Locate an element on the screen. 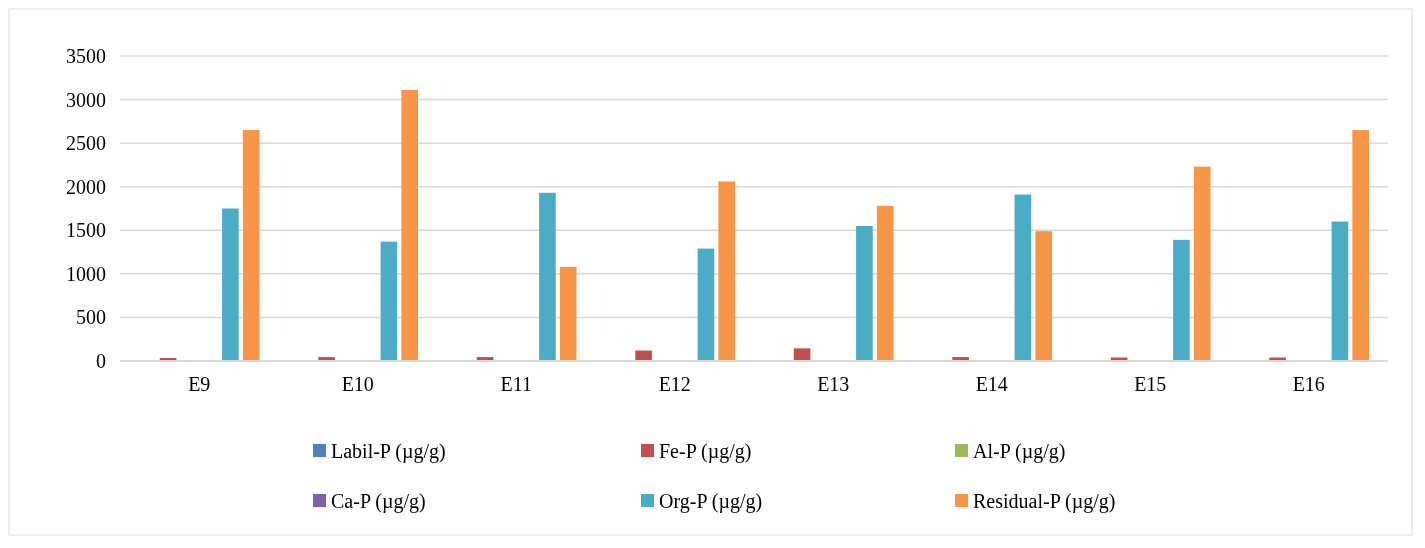 Image resolution: width=1425 pixels, height=548 pixels. legend-label: Al-P (µg/g) is located at coordinates (1019, 451).